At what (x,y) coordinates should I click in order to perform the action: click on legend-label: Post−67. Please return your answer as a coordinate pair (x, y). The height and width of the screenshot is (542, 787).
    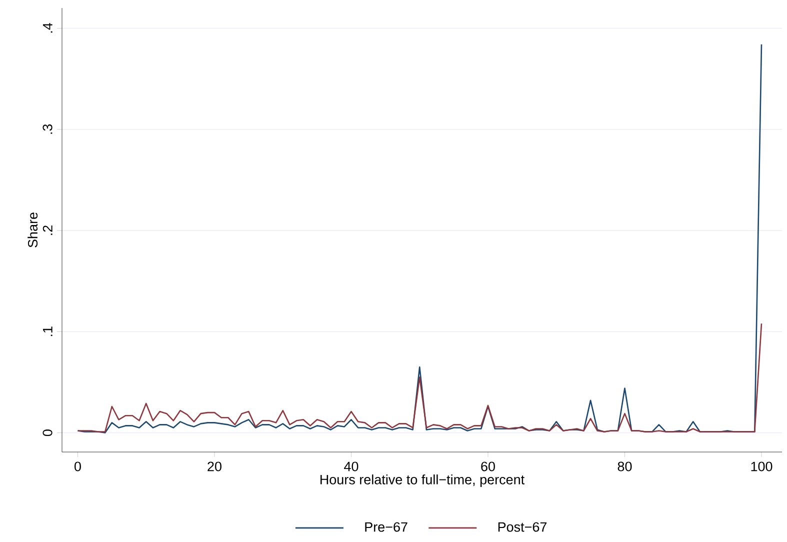
    Looking at the image, I should click on (522, 527).